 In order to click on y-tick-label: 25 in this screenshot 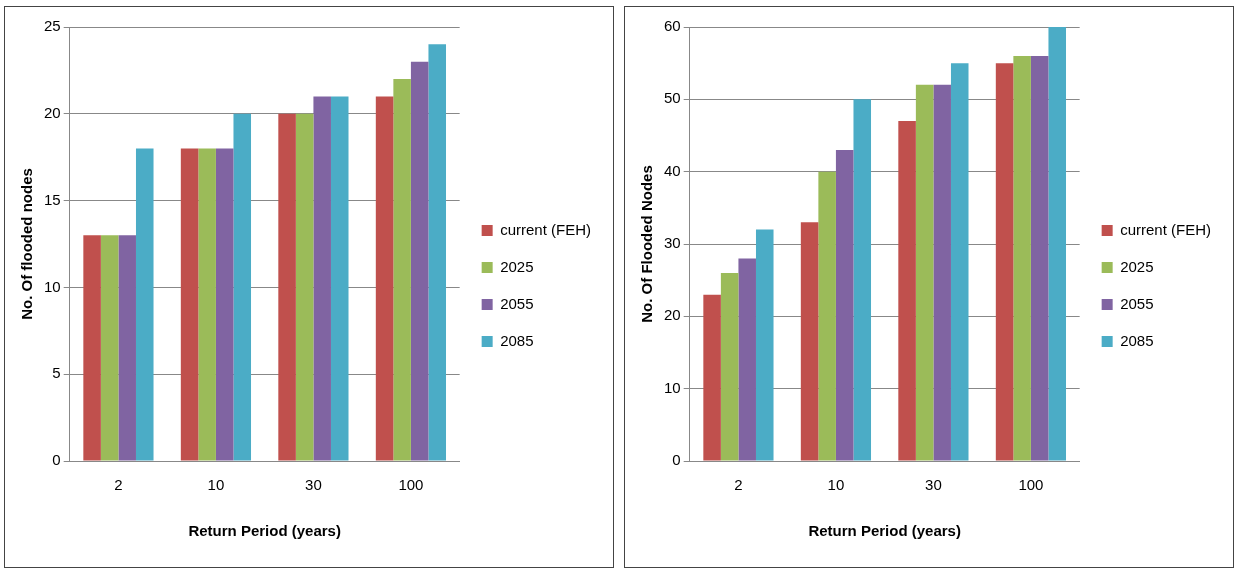, I will do `click(52, 26)`.